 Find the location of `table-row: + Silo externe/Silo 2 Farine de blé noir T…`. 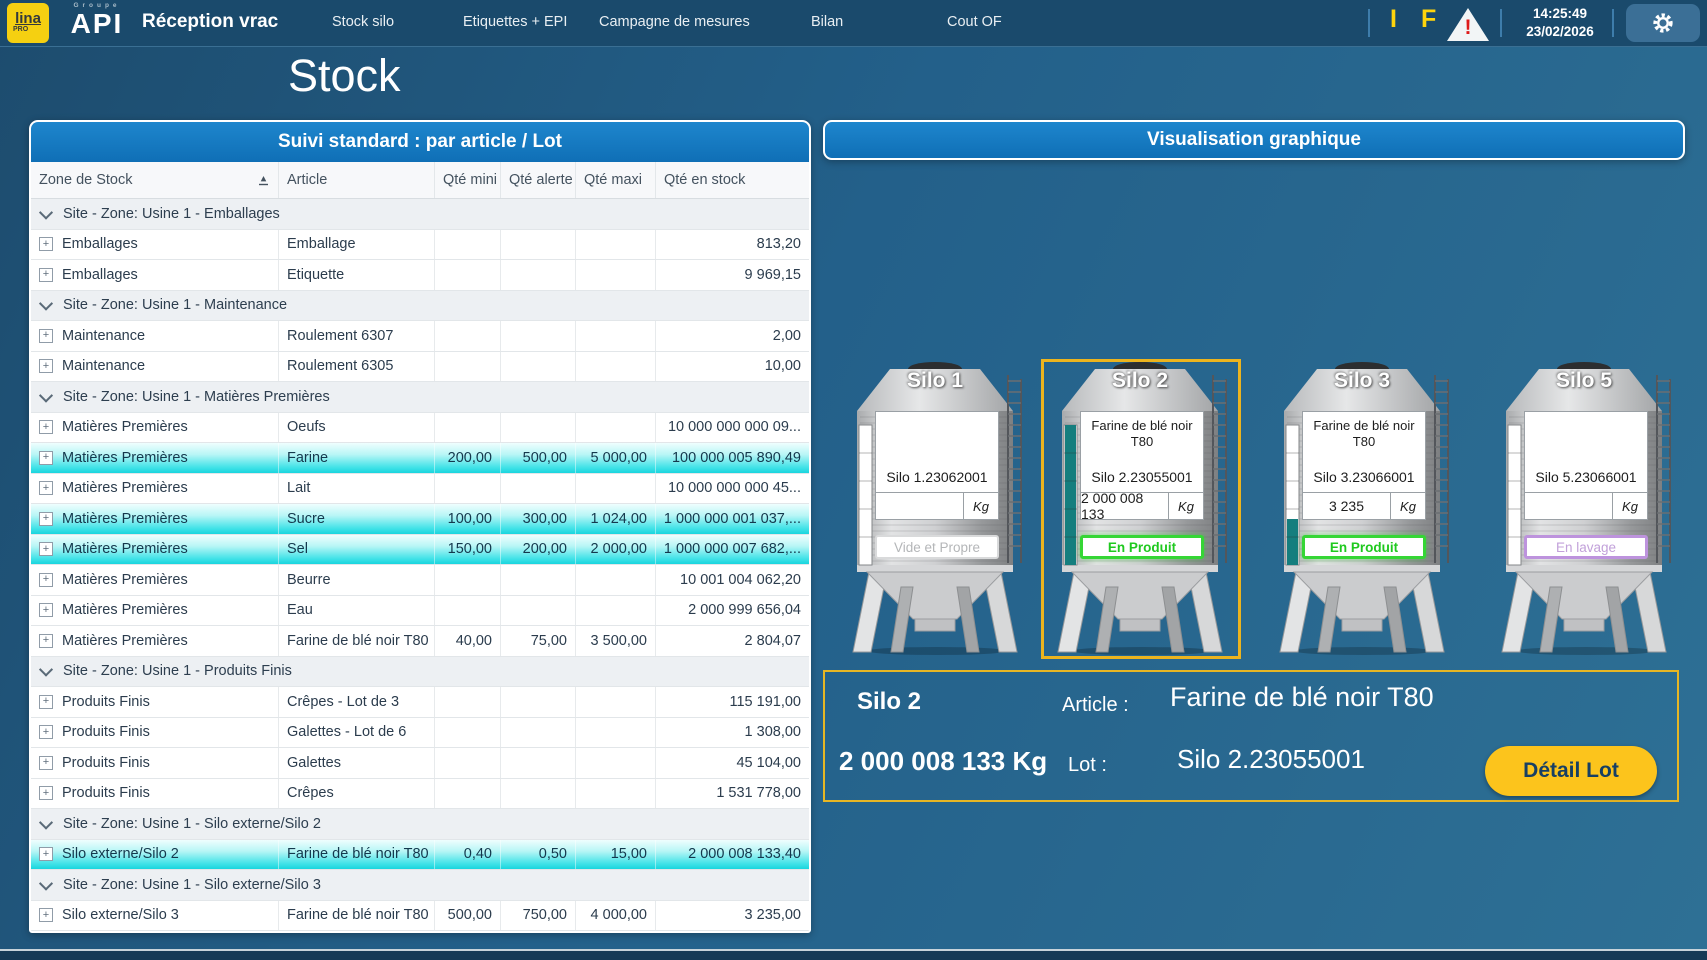

table-row: + Silo externe/Silo 2 Farine de blé noir T… is located at coordinates (420, 854).